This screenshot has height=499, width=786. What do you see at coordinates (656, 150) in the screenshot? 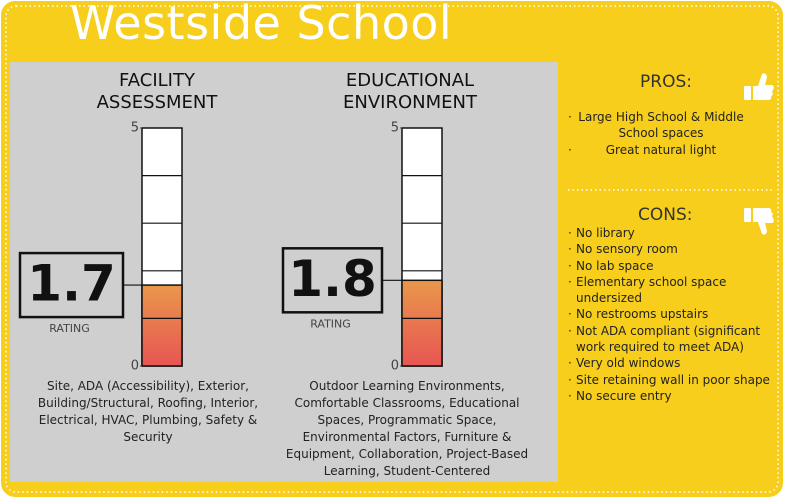
I see `list-item: Great natural light` at bounding box center [656, 150].